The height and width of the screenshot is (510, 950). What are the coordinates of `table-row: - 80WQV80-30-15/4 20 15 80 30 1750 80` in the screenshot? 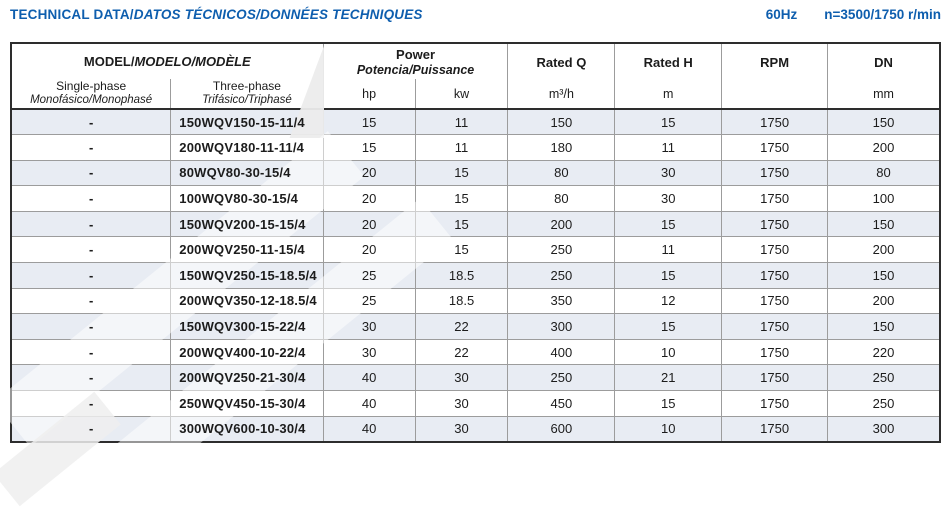 It's located at (475, 173).